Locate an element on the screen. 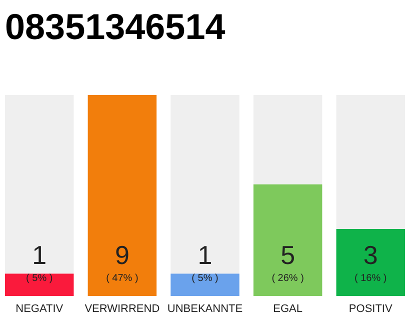 The width and height of the screenshot is (410, 320). data-label: 3 is located at coordinates (370, 255).